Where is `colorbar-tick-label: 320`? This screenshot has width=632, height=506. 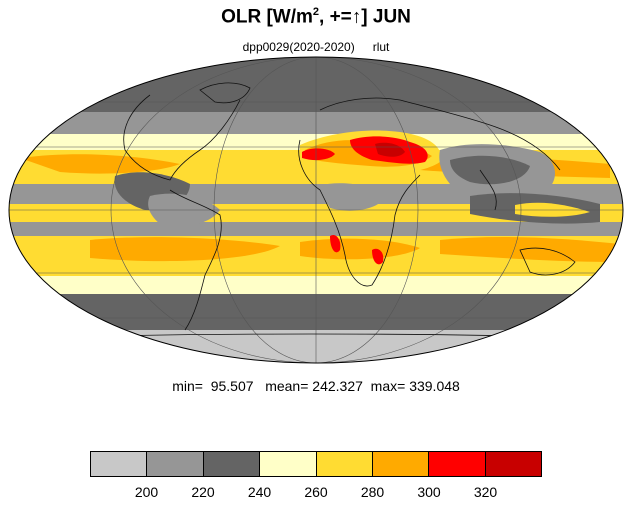 colorbar-tick-label: 320 is located at coordinates (485, 492).